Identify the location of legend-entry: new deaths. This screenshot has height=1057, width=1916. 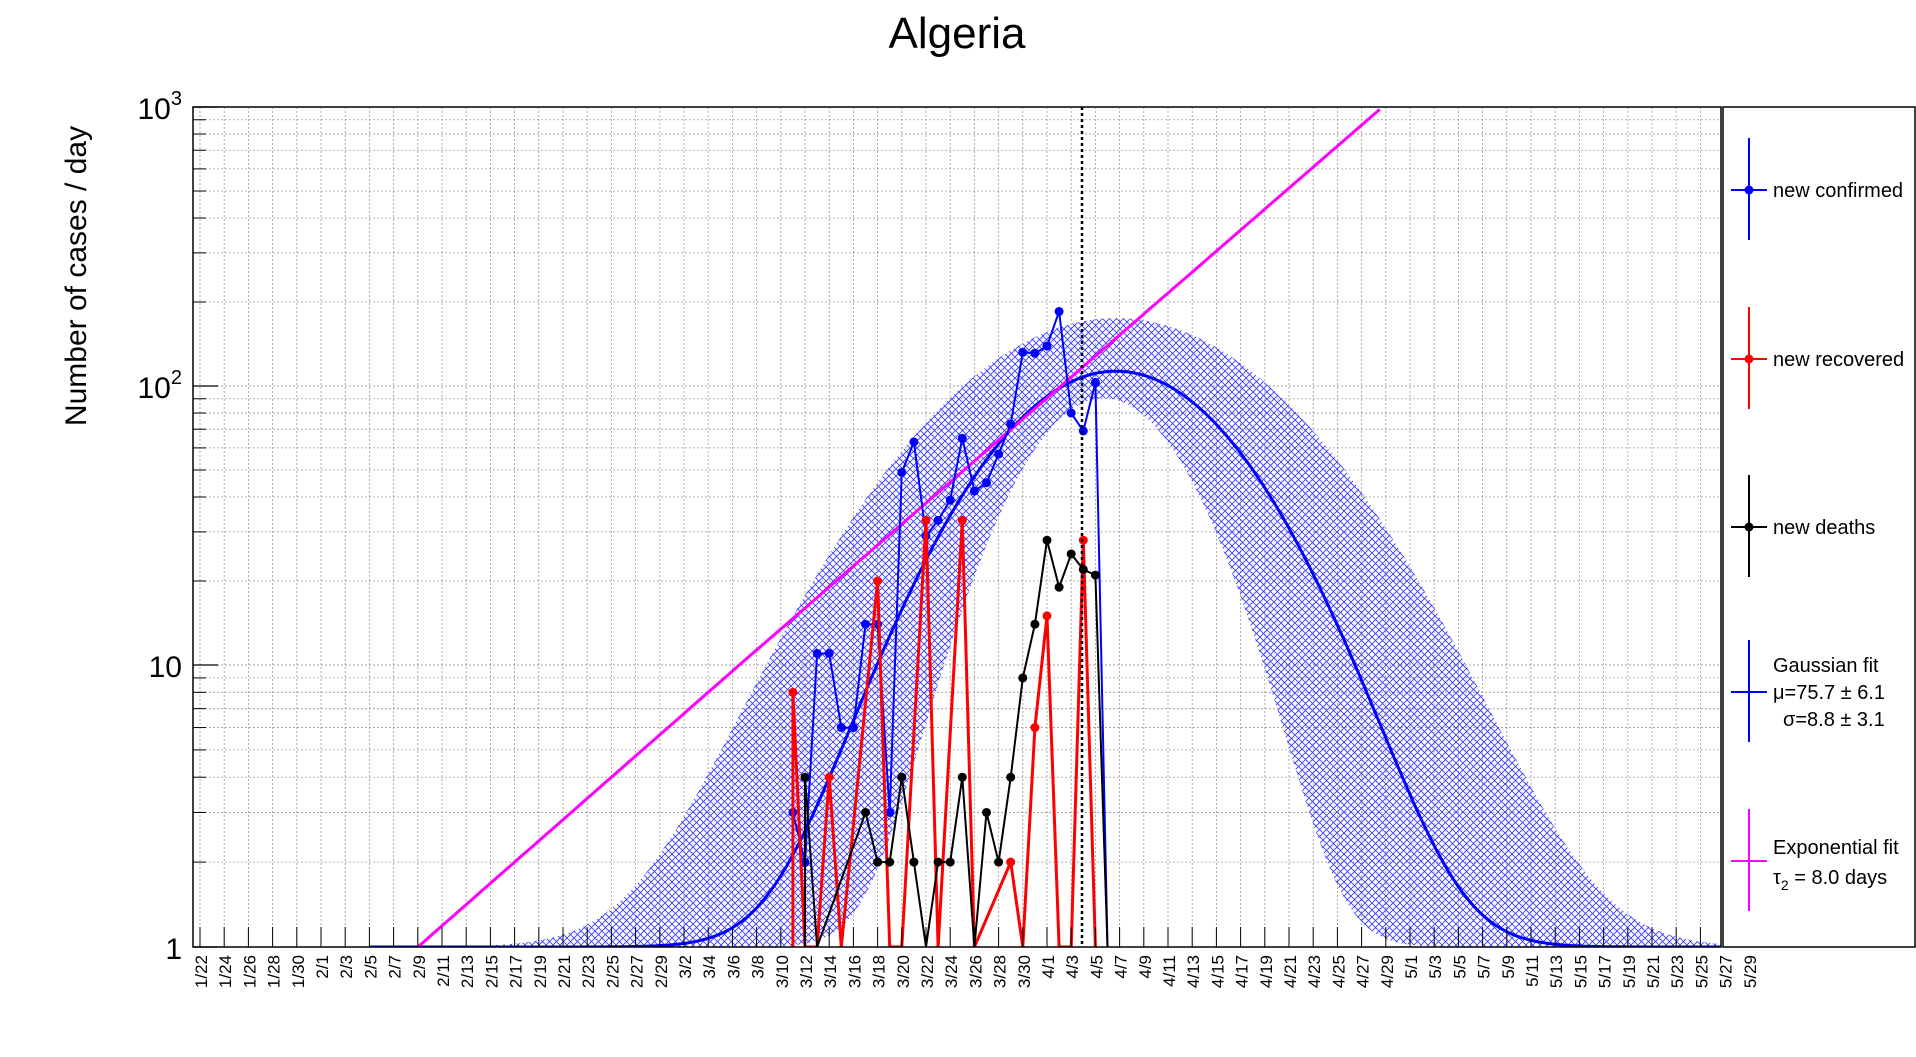
(1803, 526).